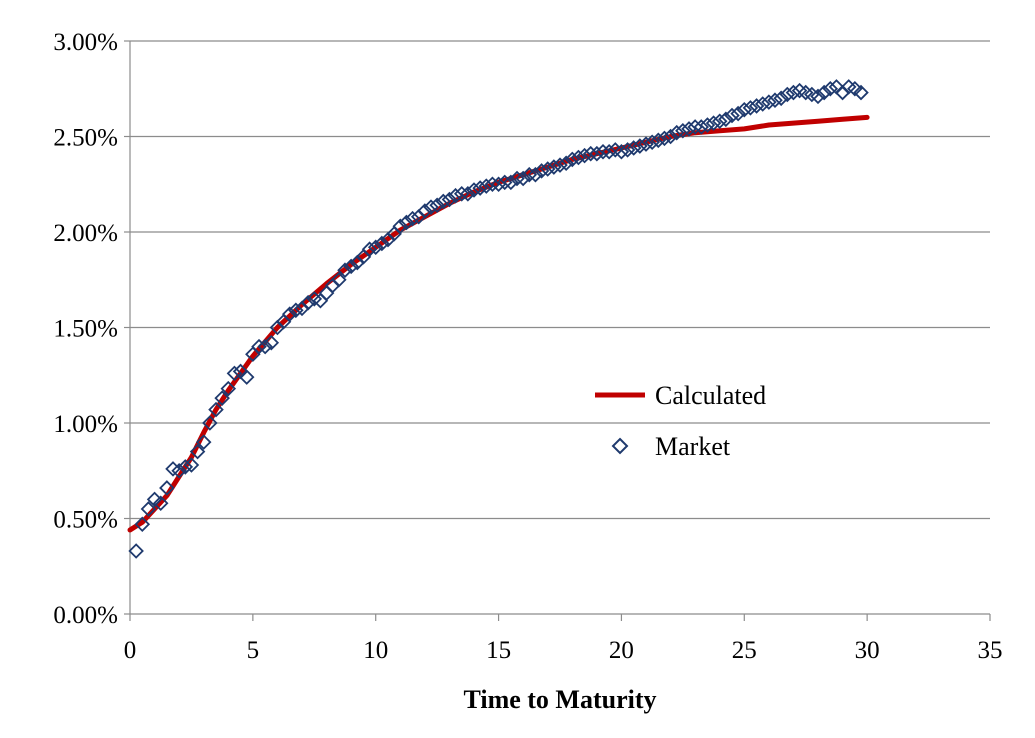 The height and width of the screenshot is (738, 1035). Describe the element at coordinates (620, 446) in the screenshot. I see `legend-market-marker` at that location.